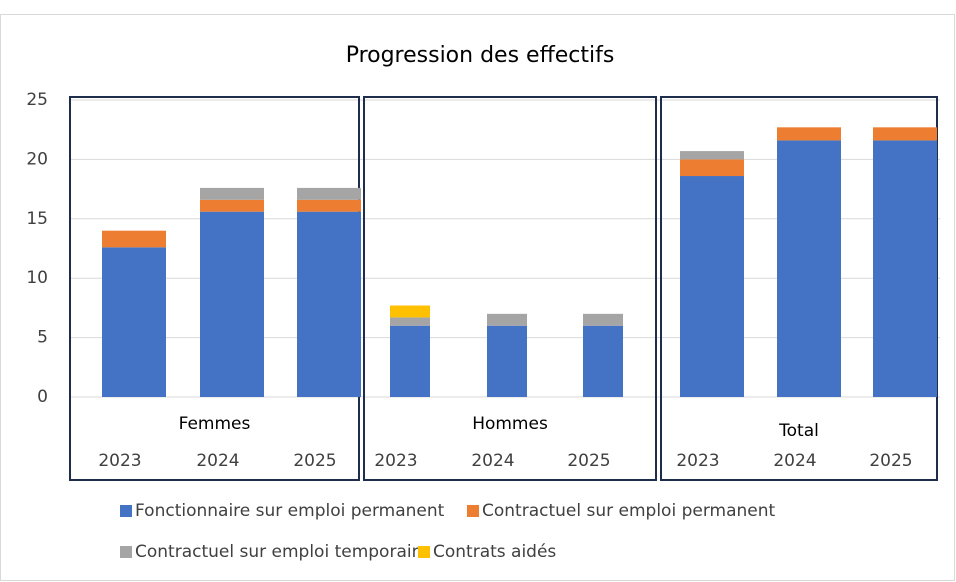 The width and height of the screenshot is (956, 582). Describe the element at coordinates (37, 278) in the screenshot. I see `y-tick-label: 10` at that location.